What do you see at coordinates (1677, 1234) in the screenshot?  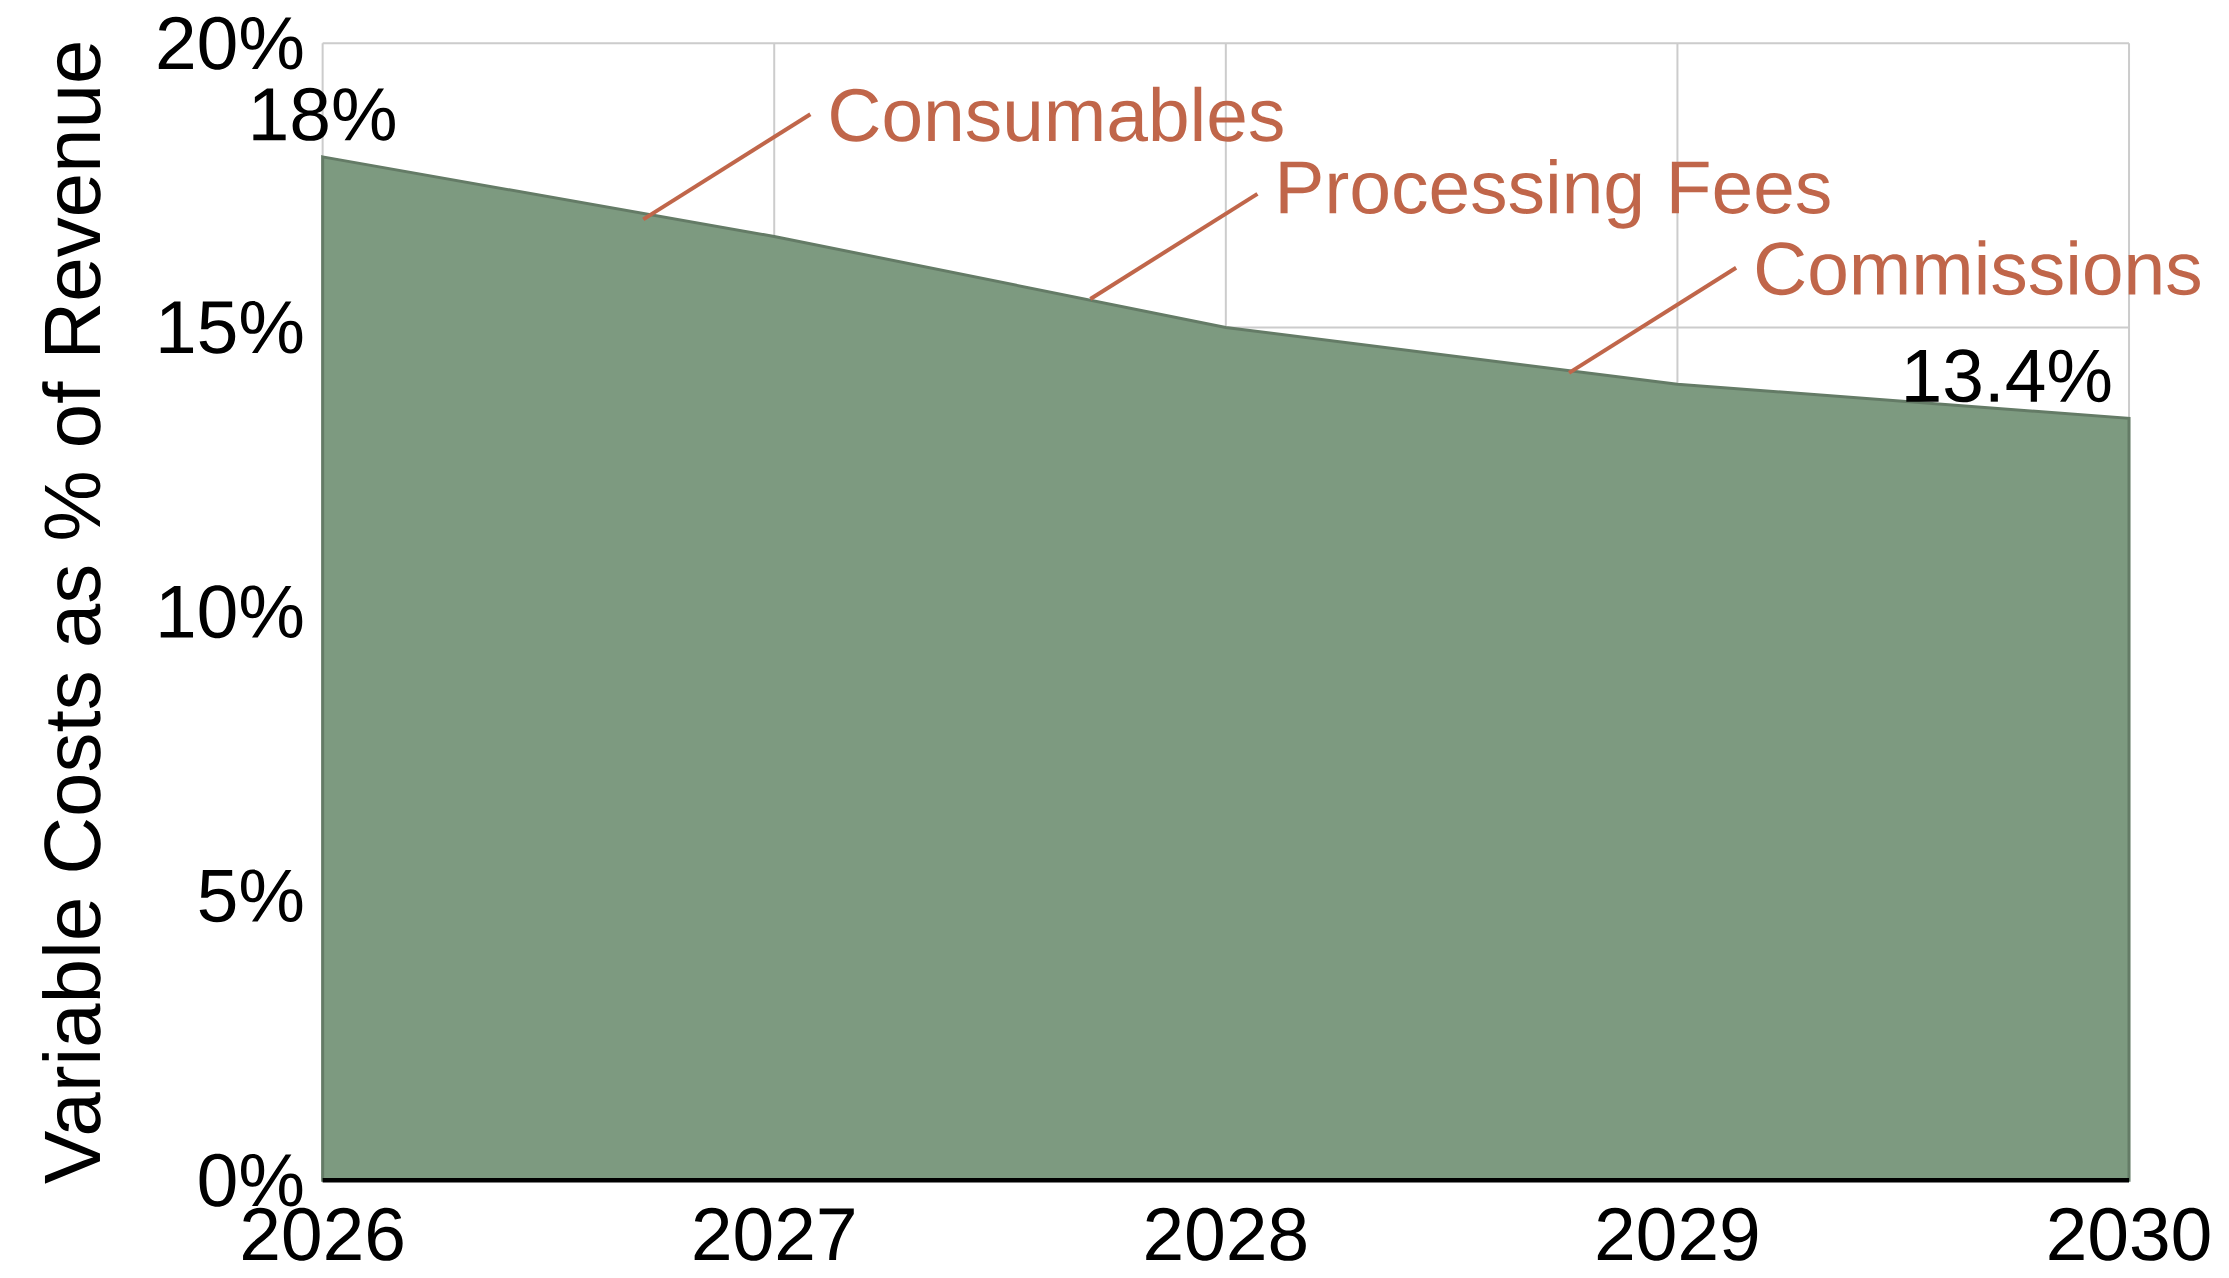 I see `x-tick-label: 2029` at bounding box center [1677, 1234].